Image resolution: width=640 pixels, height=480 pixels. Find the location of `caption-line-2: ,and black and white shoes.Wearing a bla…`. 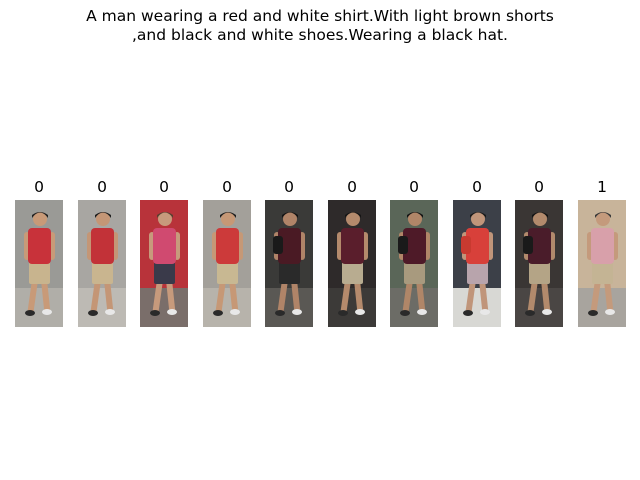

caption-line-2: ,and black and white shoes.Wearing a bla… is located at coordinates (320, 35).